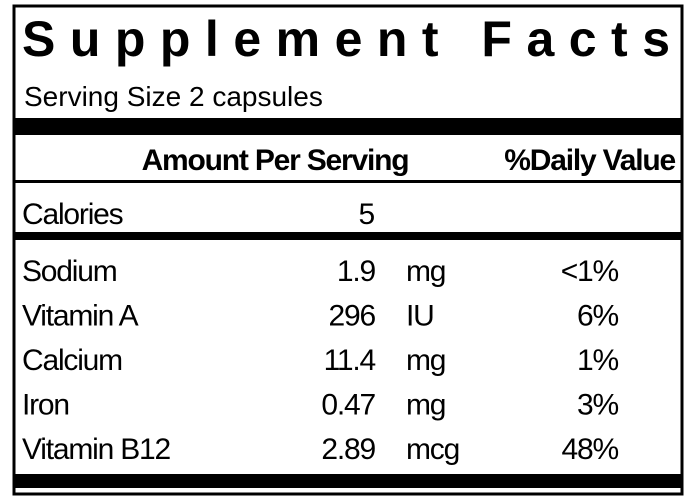 The height and width of the screenshot is (500, 696). I want to click on calories-label: Calories, so click(72, 214).